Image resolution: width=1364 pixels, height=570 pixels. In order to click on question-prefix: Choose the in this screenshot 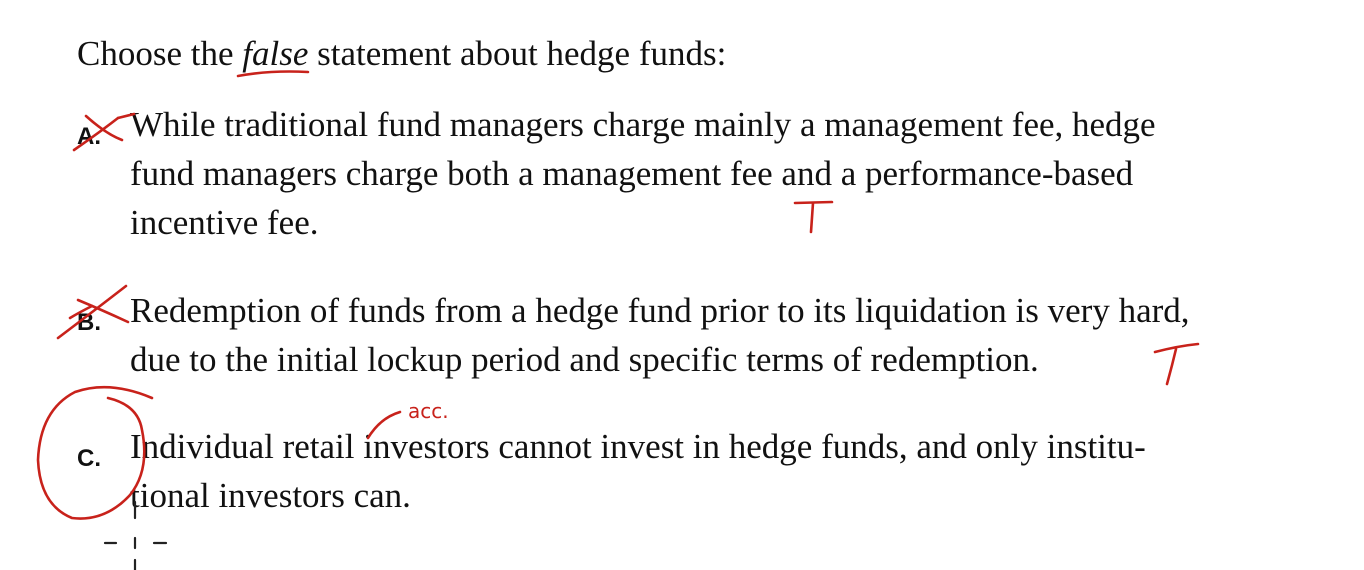, I will do `click(155, 53)`.